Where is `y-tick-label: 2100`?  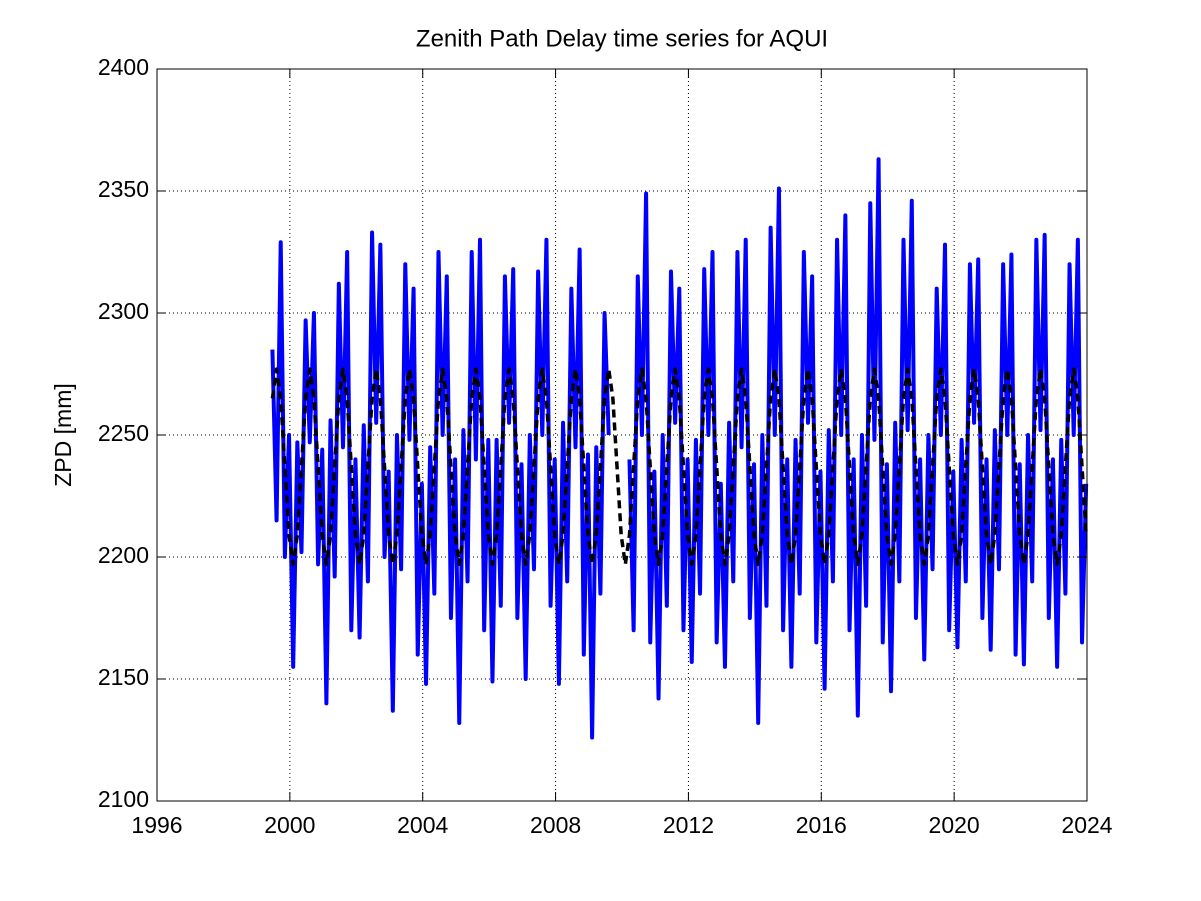 y-tick-label: 2100 is located at coordinates (123, 799).